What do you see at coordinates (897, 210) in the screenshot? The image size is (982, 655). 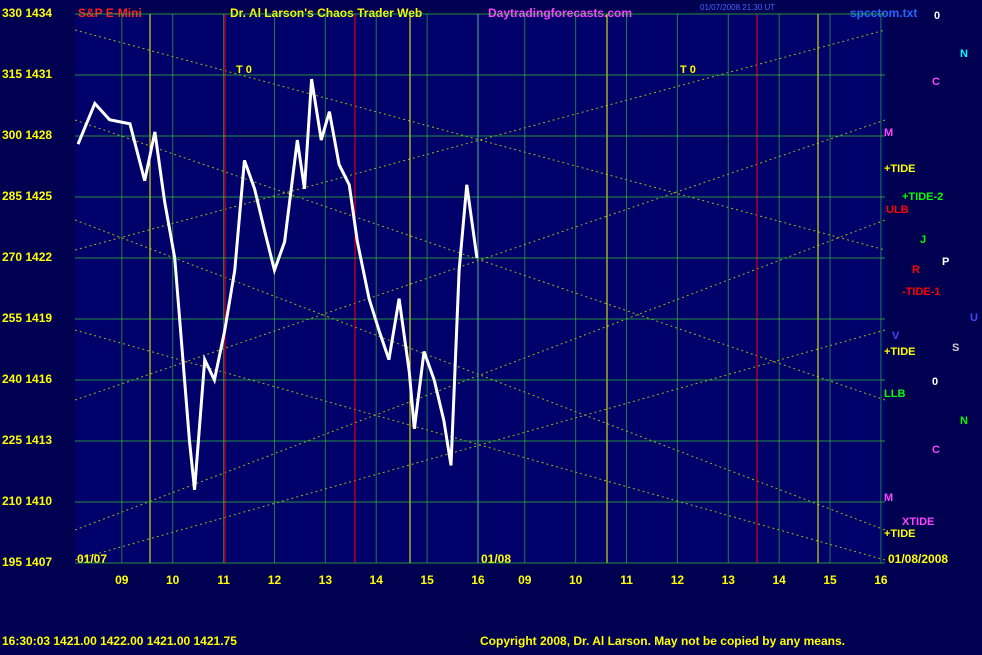 I see `annotation: ULB` at bounding box center [897, 210].